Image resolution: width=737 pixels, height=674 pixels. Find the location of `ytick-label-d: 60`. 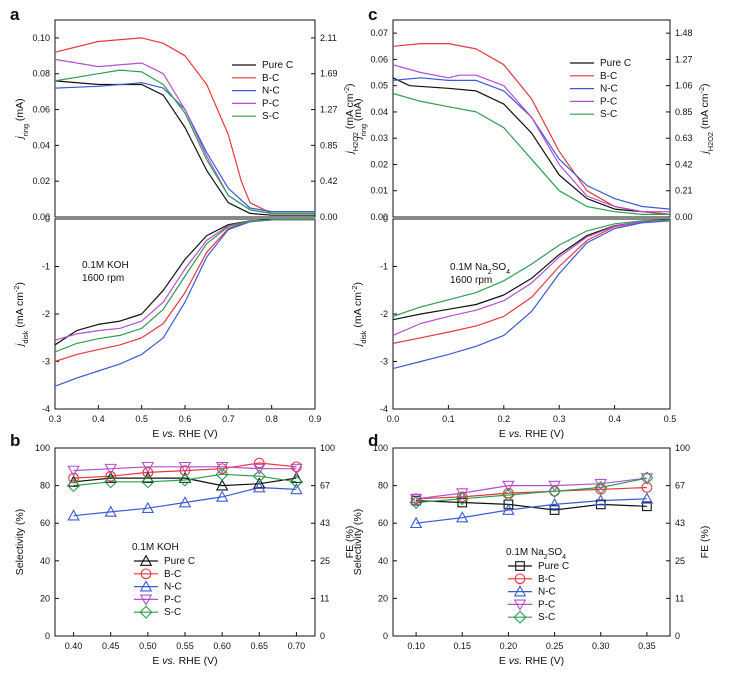

ytick-label-d: 60 is located at coordinates (383, 523).